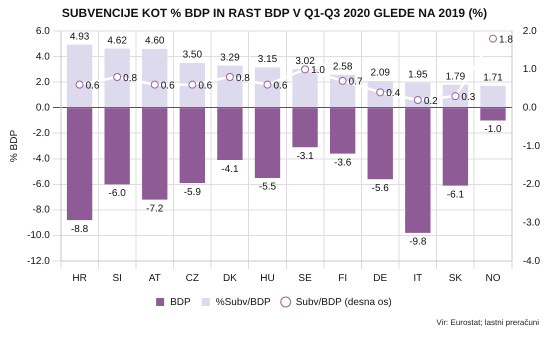  What do you see at coordinates (155, 208) in the screenshot?
I see `data-label: -7.2` at bounding box center [155, 208].